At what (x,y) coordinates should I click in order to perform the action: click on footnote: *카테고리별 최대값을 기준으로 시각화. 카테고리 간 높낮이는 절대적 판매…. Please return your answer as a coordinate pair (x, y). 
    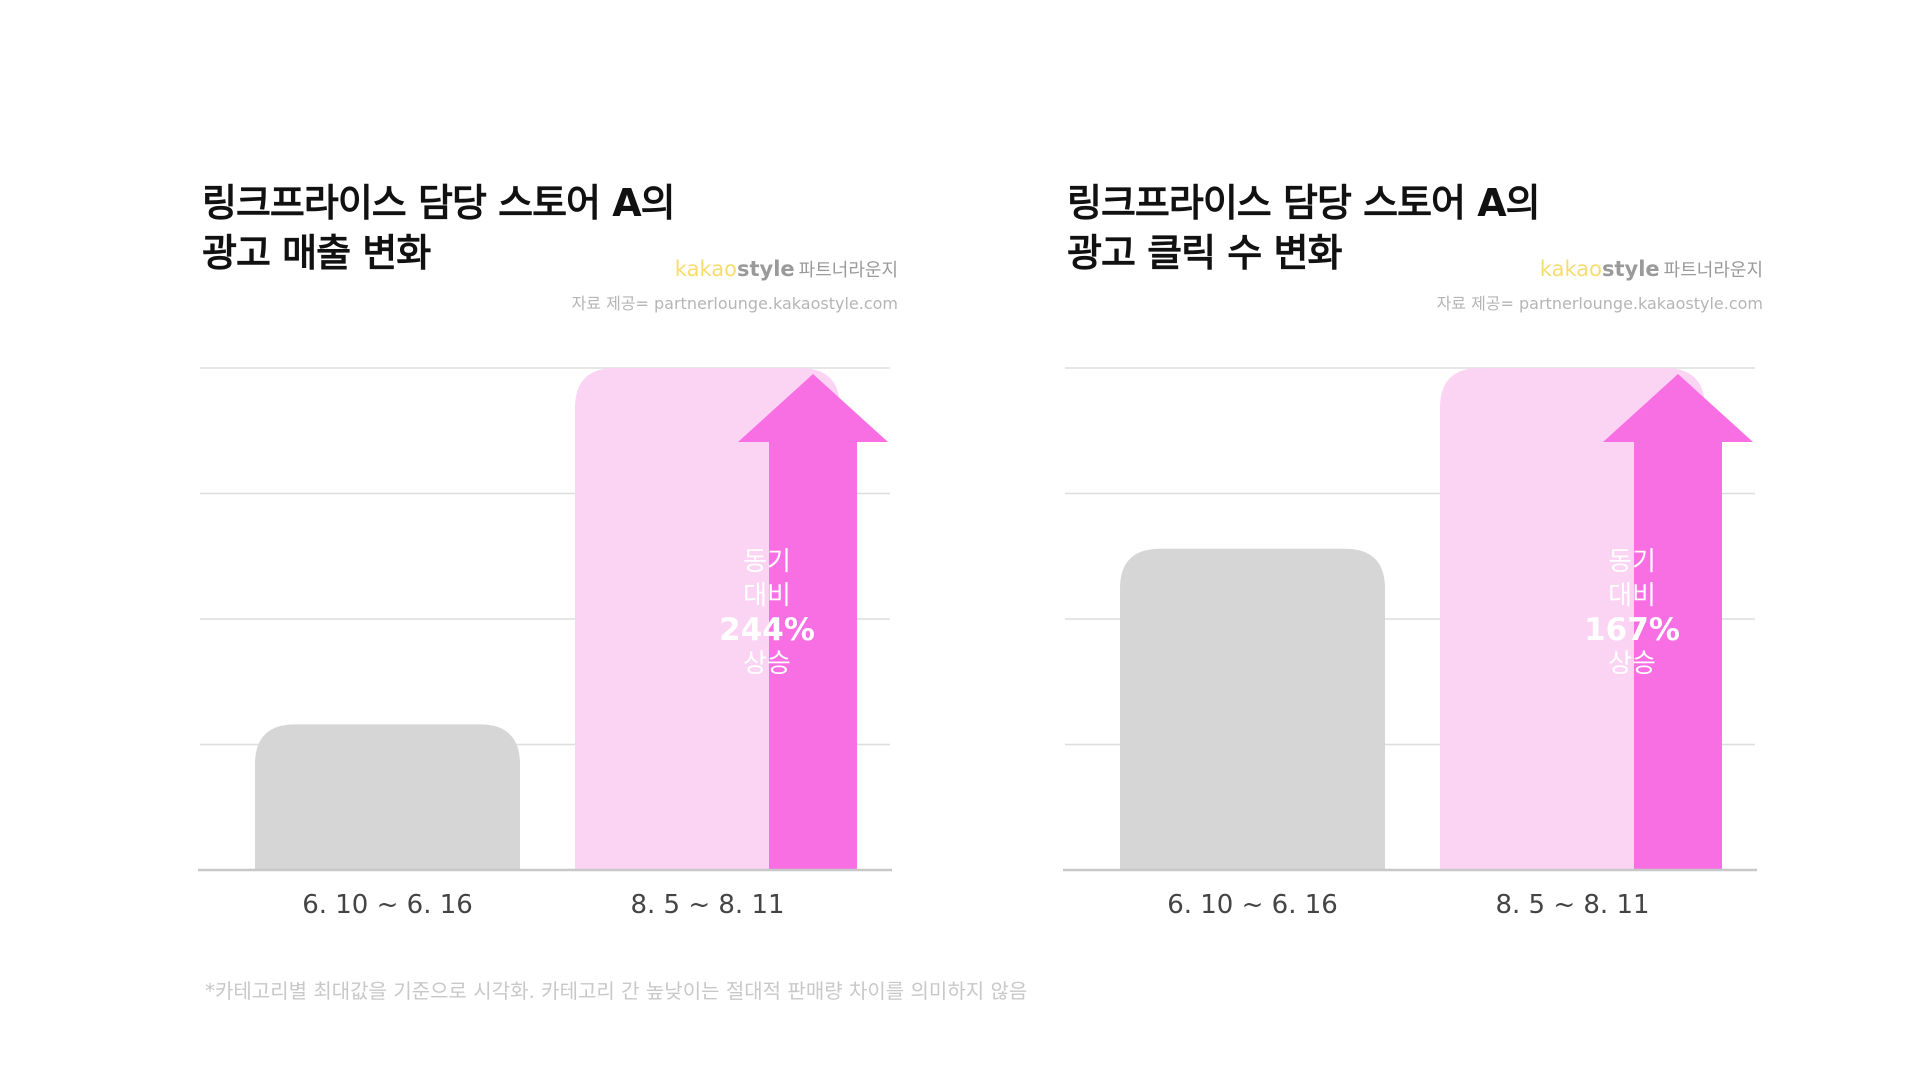
    Looking at the image, I should click on (616, 991).